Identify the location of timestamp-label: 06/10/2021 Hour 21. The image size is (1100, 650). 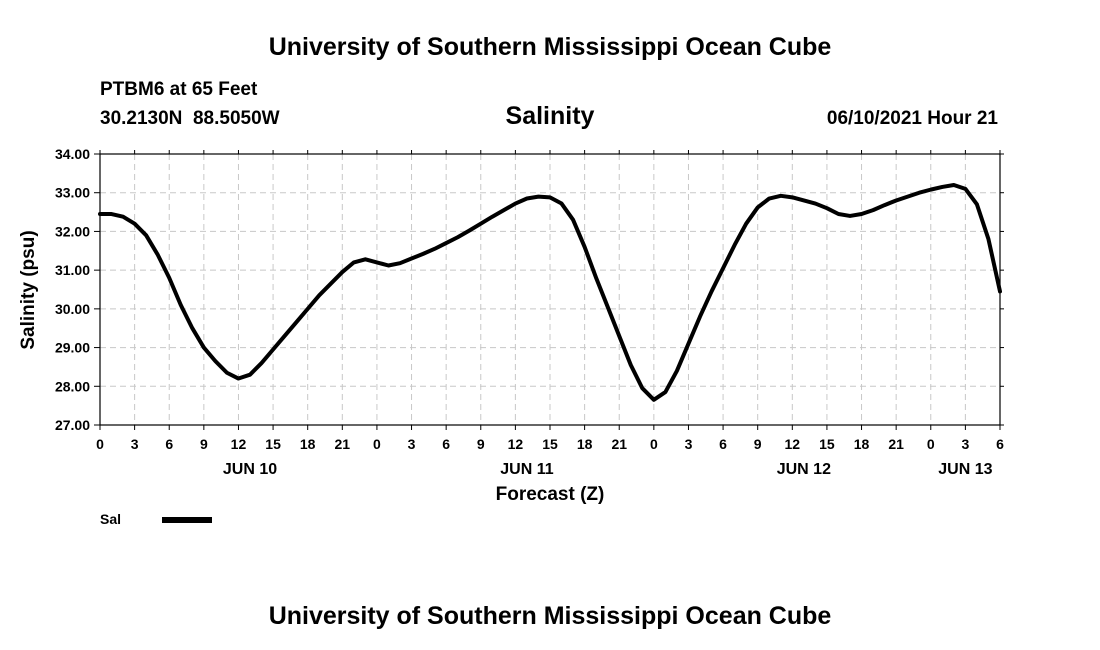
(913, 118).